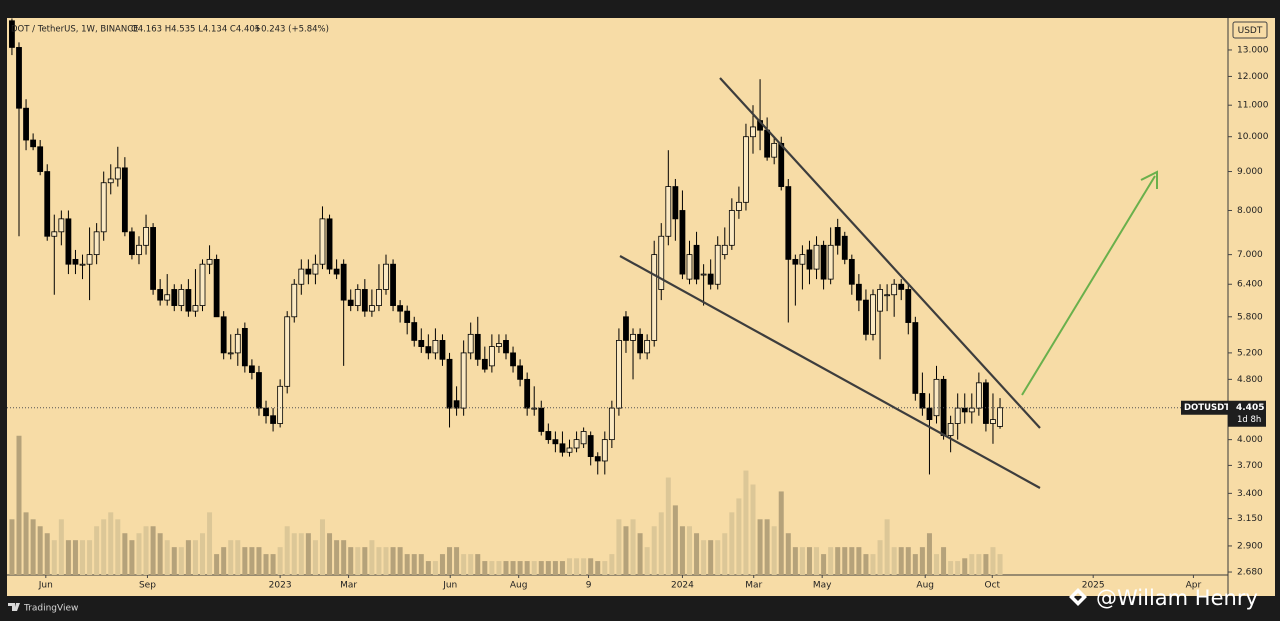  Describe the element at coordinates (348, 586) in the screenshot. I see `x-tick-label: Mar` at that location.